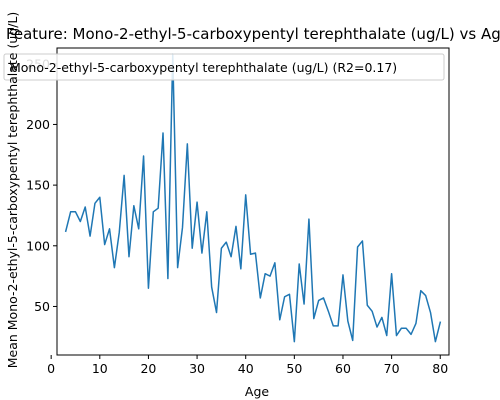 The image size is (500, 400). Describe the element at coordinates (246, 368) in the screenshot. I see `x-tick-label: 40` at that location.